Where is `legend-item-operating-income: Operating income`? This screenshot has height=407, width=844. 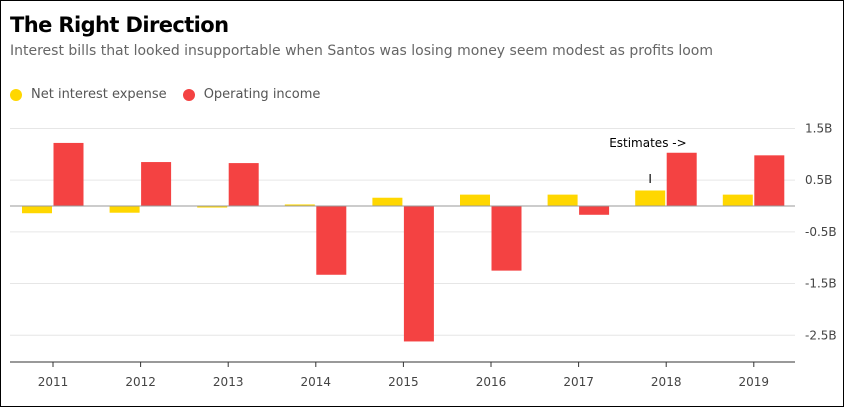 legend-item-operating-income: Operating income is located at coordinates (251, 94).